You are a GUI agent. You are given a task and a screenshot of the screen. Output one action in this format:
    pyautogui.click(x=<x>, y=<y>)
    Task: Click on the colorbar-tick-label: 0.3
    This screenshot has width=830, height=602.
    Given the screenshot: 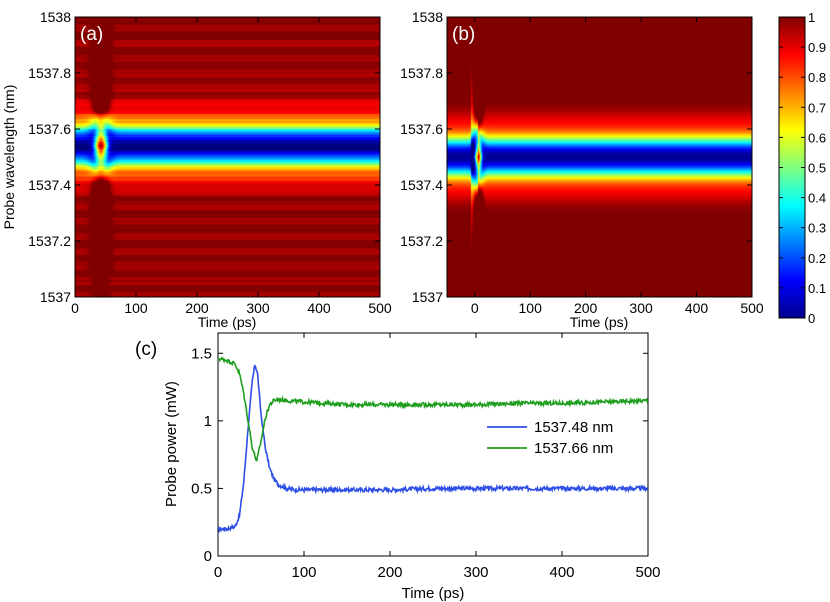 What is the action you would take?
    pyautogui.click(x=817, y=228)
    